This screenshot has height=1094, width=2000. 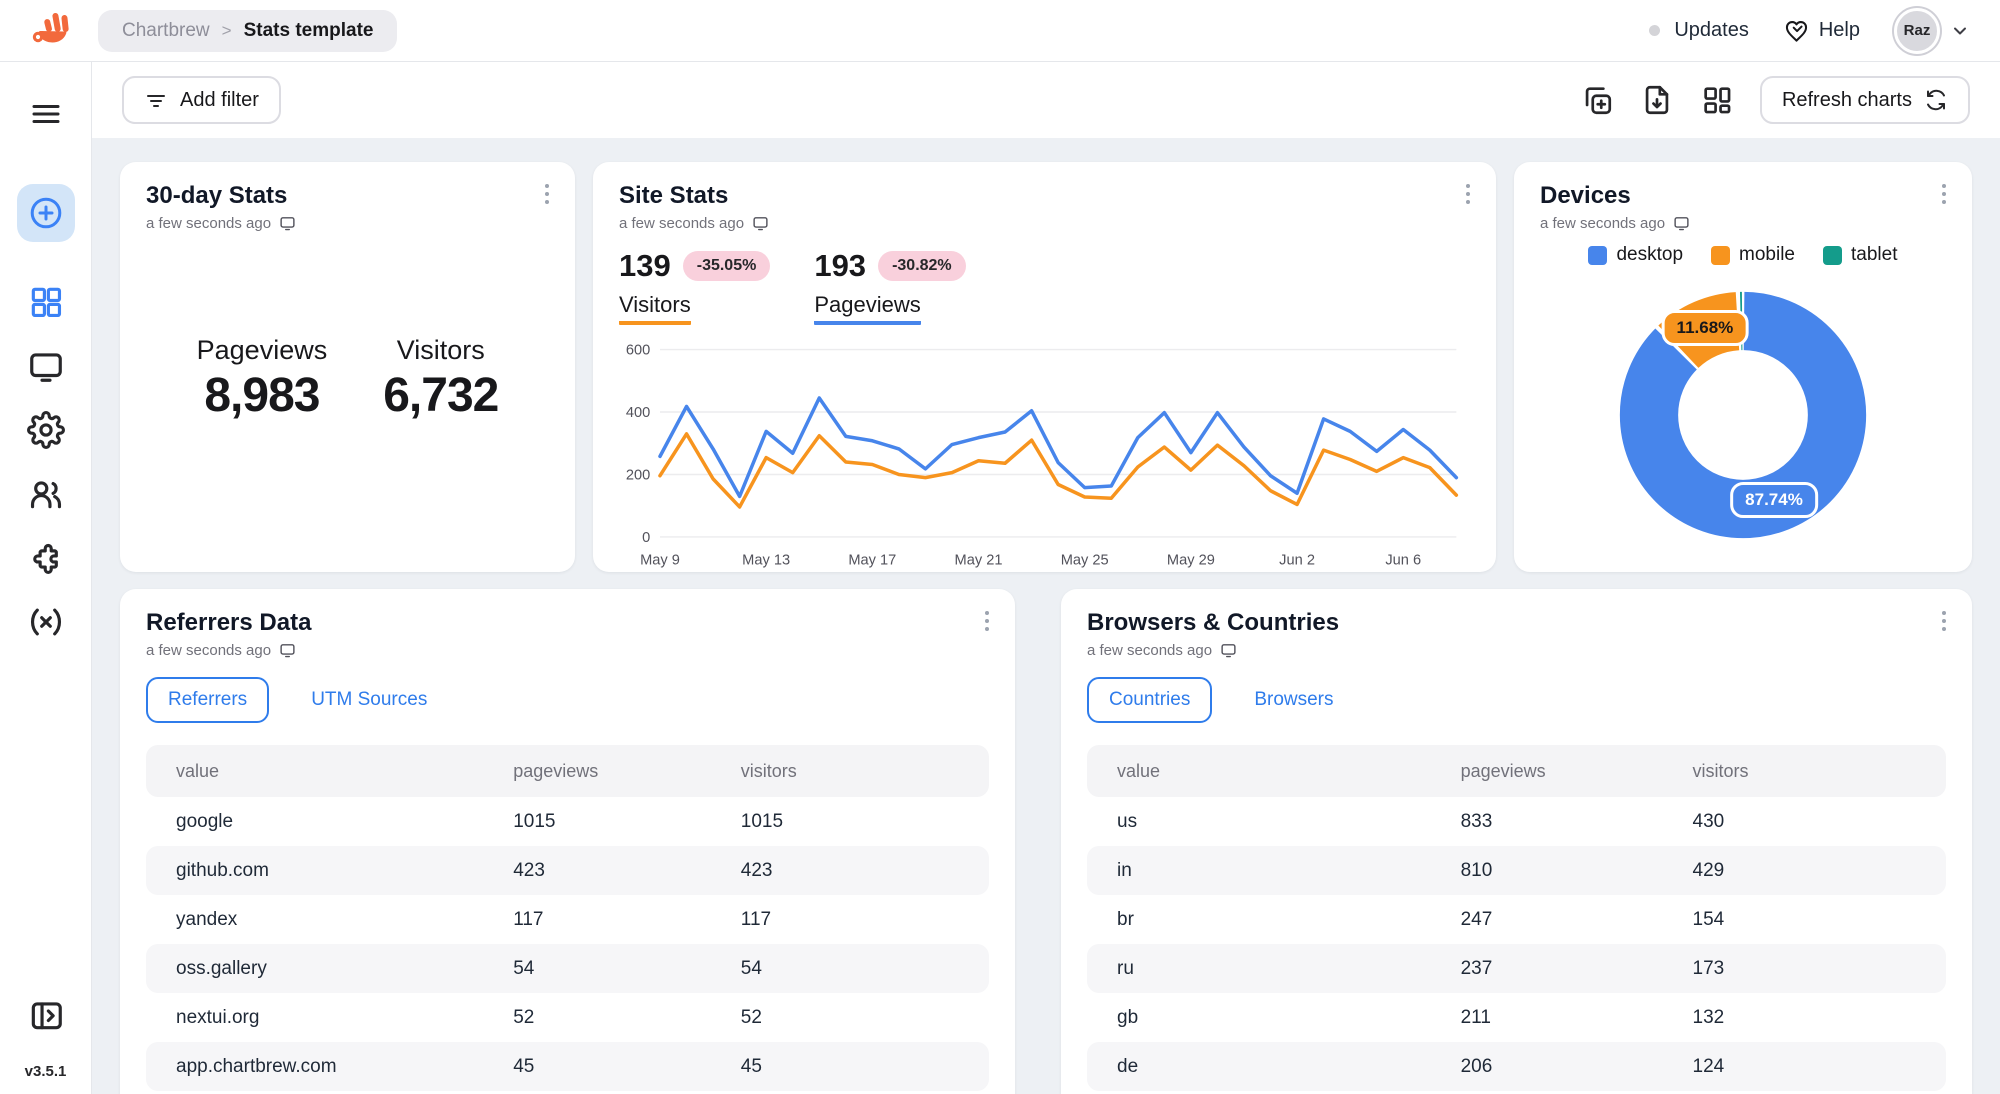 What do you see at coordinates (1516, 1066) in the screenshot?
I see `table-row: de 206 124` at bounding box center [1516, 1066].